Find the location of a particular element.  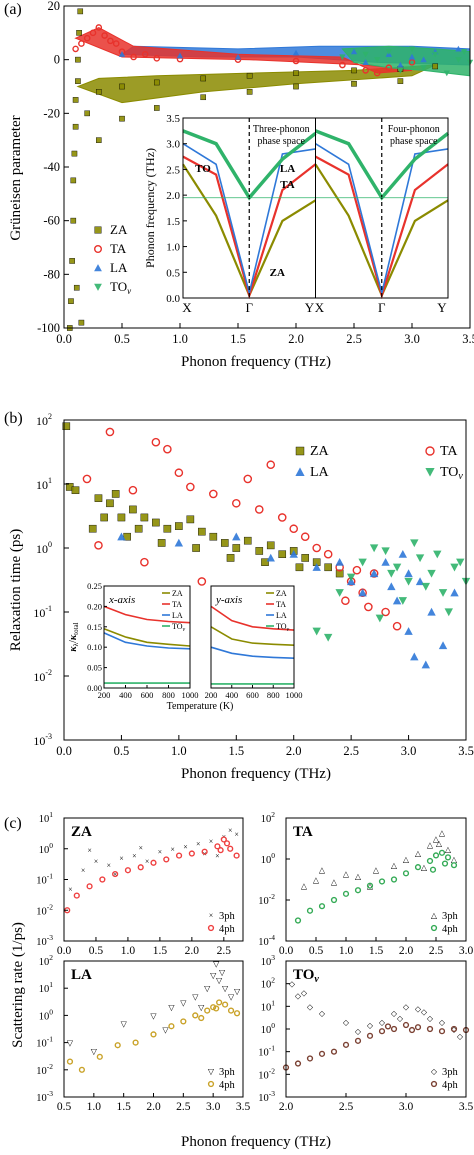

b-xtick-label: 2.0 is located at coordinates (294, 751).